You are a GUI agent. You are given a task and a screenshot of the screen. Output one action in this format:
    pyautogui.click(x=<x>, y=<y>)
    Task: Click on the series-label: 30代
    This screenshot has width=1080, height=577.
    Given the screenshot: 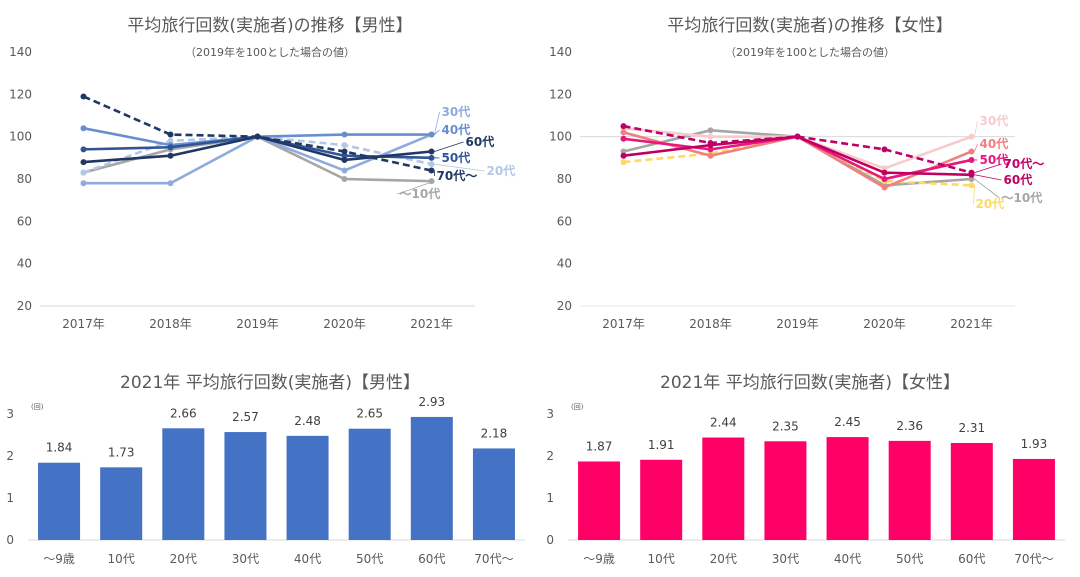 What is the action you would take?
    pyautogui.click(x=994, y=120)
    